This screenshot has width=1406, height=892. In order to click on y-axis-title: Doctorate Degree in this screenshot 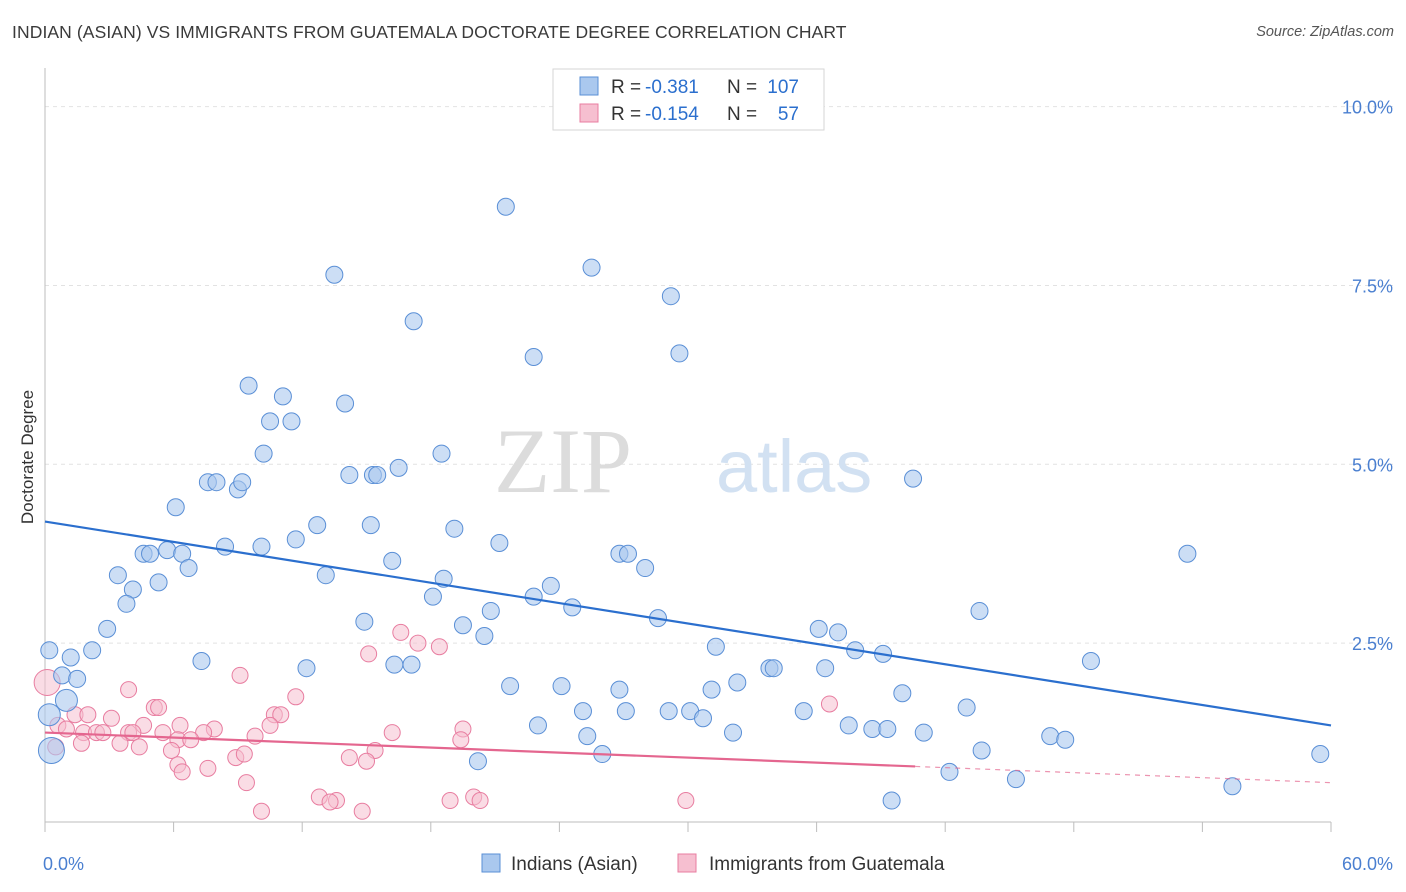, I will do `click(27, 457)`.